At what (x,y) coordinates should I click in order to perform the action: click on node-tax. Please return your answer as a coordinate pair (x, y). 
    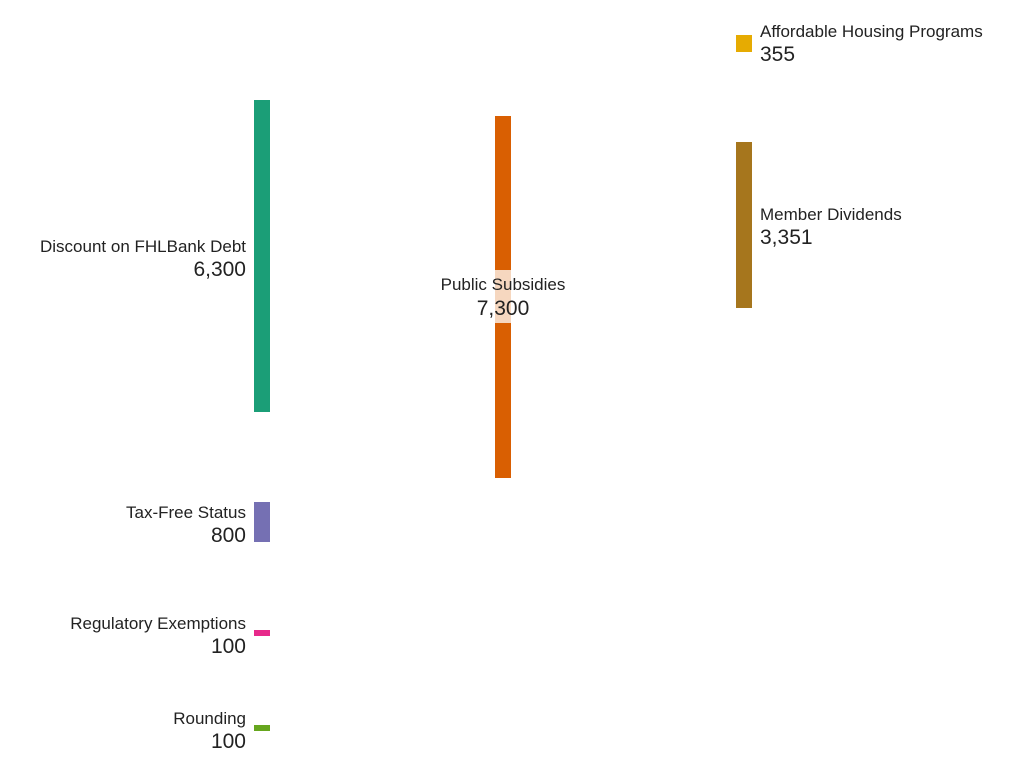
    Looking at the image, I should click on (262, 522).